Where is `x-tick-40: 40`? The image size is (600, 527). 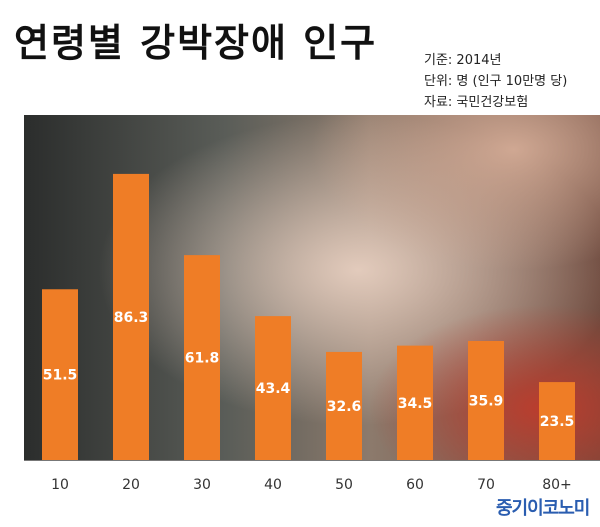
x-tick-40: 40 is located at coordinates (273, 485).